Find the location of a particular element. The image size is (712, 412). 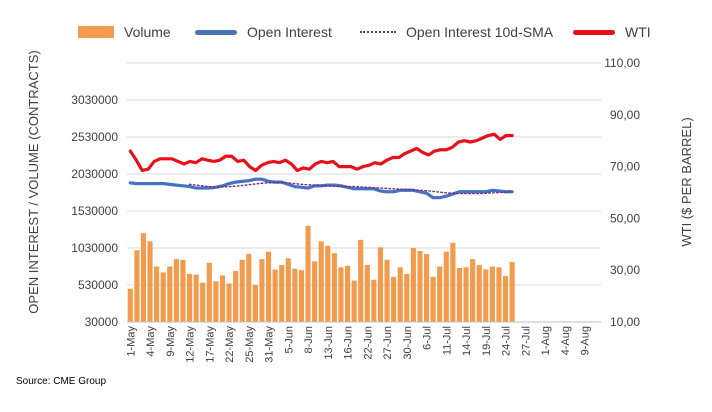

y-tick-label-left: 530000 is located at coordinates (98, 285).